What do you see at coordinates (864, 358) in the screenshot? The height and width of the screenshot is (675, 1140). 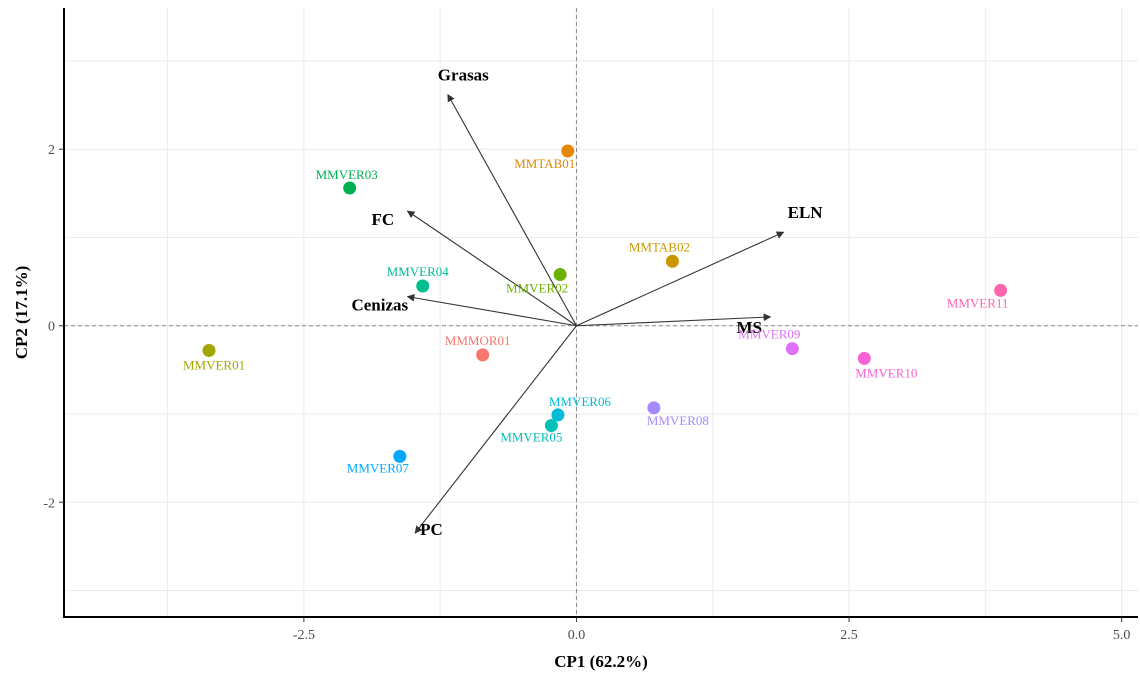 I see `score-point-mmver10` at bounding box center [864, 358].